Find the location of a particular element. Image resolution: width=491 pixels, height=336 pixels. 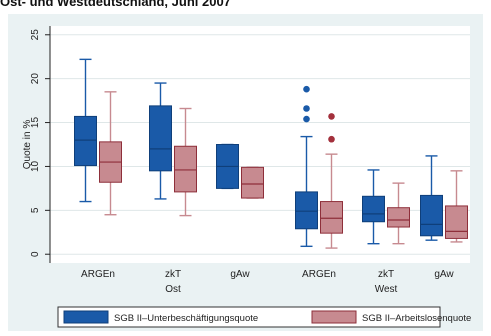

y-tick-label: 15 is located at coordinates (35, 123).